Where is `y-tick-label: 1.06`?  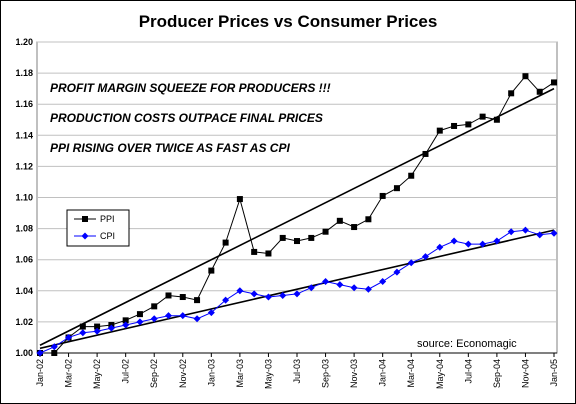
y-tick-label: 1.06 is located at coordinates (24, 260).